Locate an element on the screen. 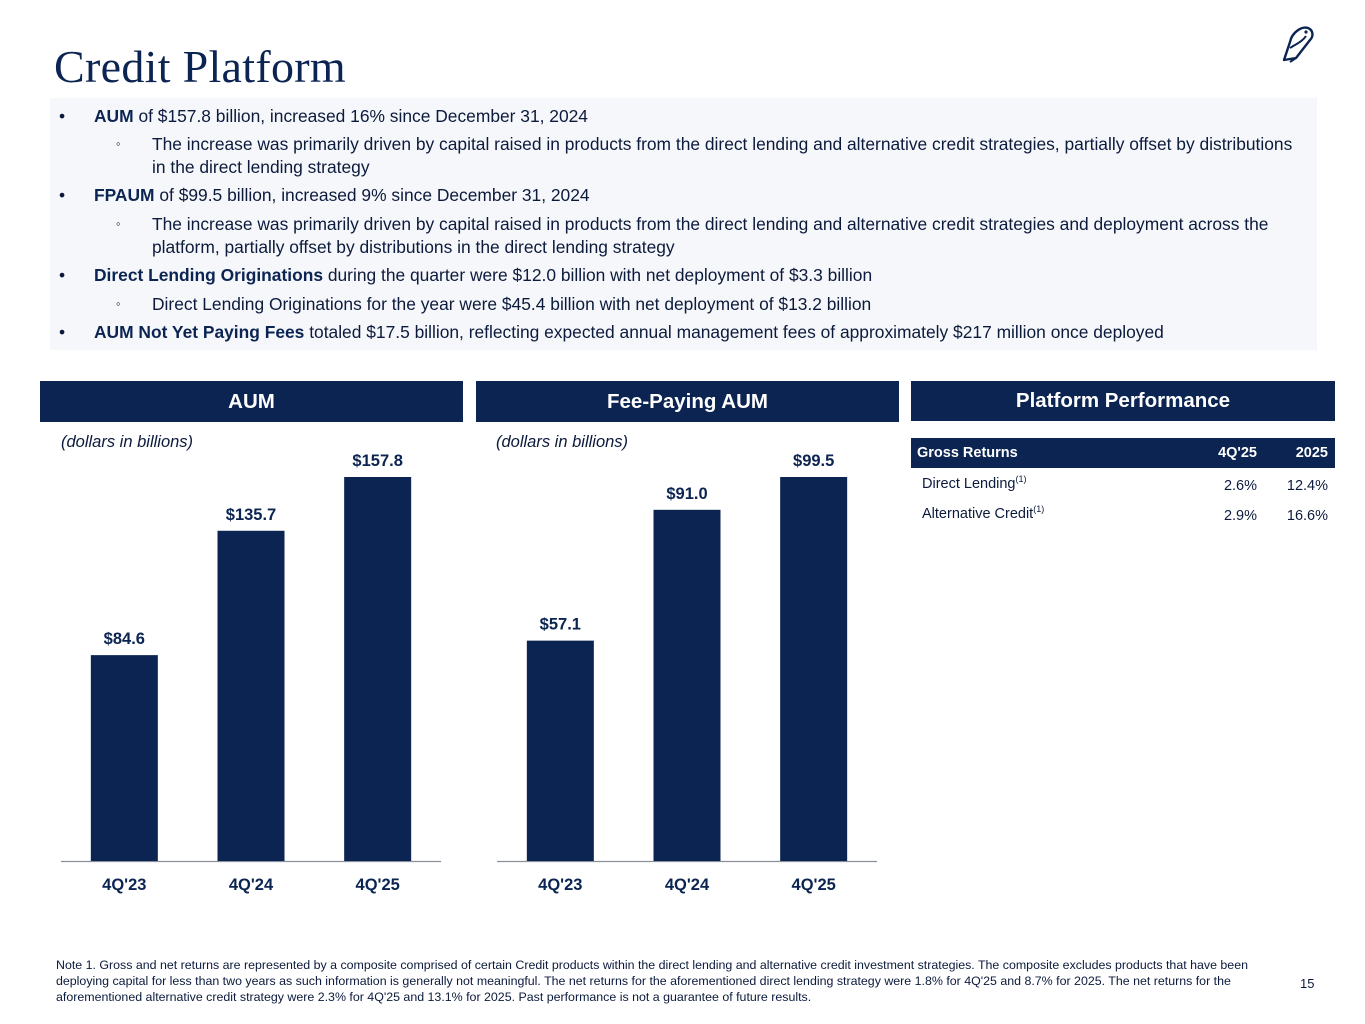  bird-logo-icon is located at coordinates (1298, 44).